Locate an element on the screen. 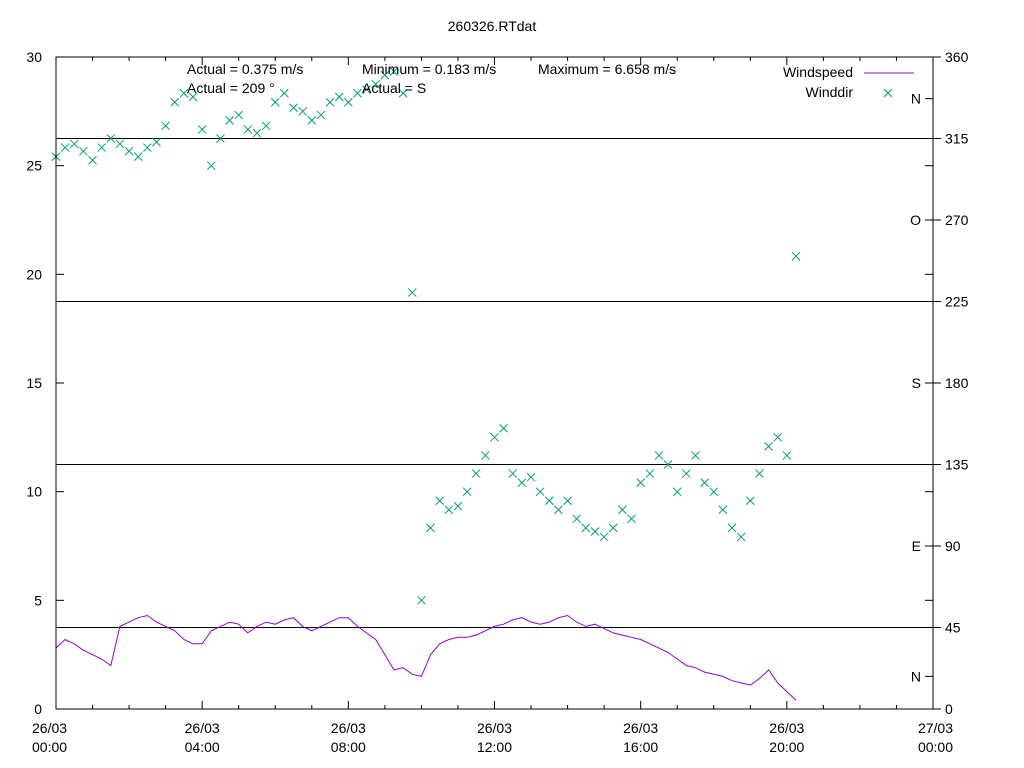  y-right-tick-label: 360 is located at coordinates (957, 57).